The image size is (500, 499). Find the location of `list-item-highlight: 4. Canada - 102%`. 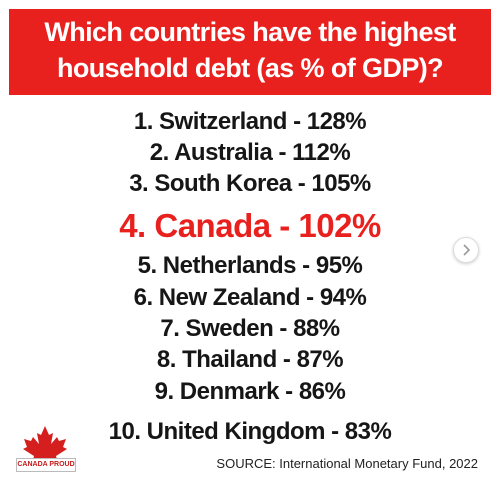

list-item-highlight: 4. Canada - 102% is located at coordinates (250, 225).